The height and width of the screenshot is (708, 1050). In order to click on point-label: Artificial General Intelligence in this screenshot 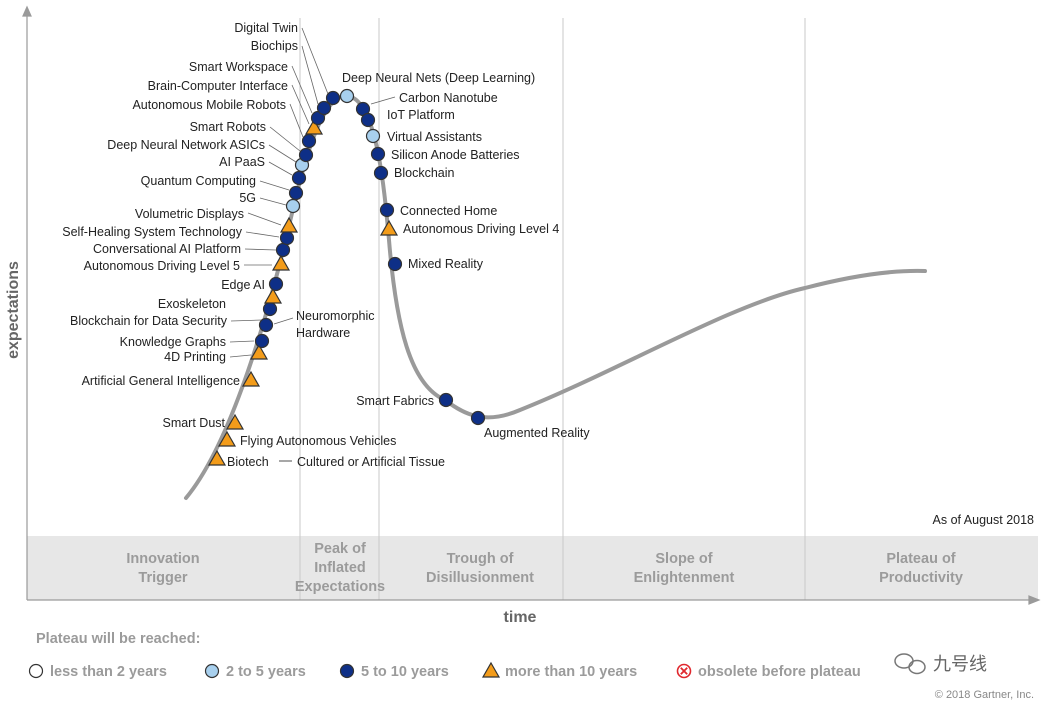, I will do `click(161, 381)`.